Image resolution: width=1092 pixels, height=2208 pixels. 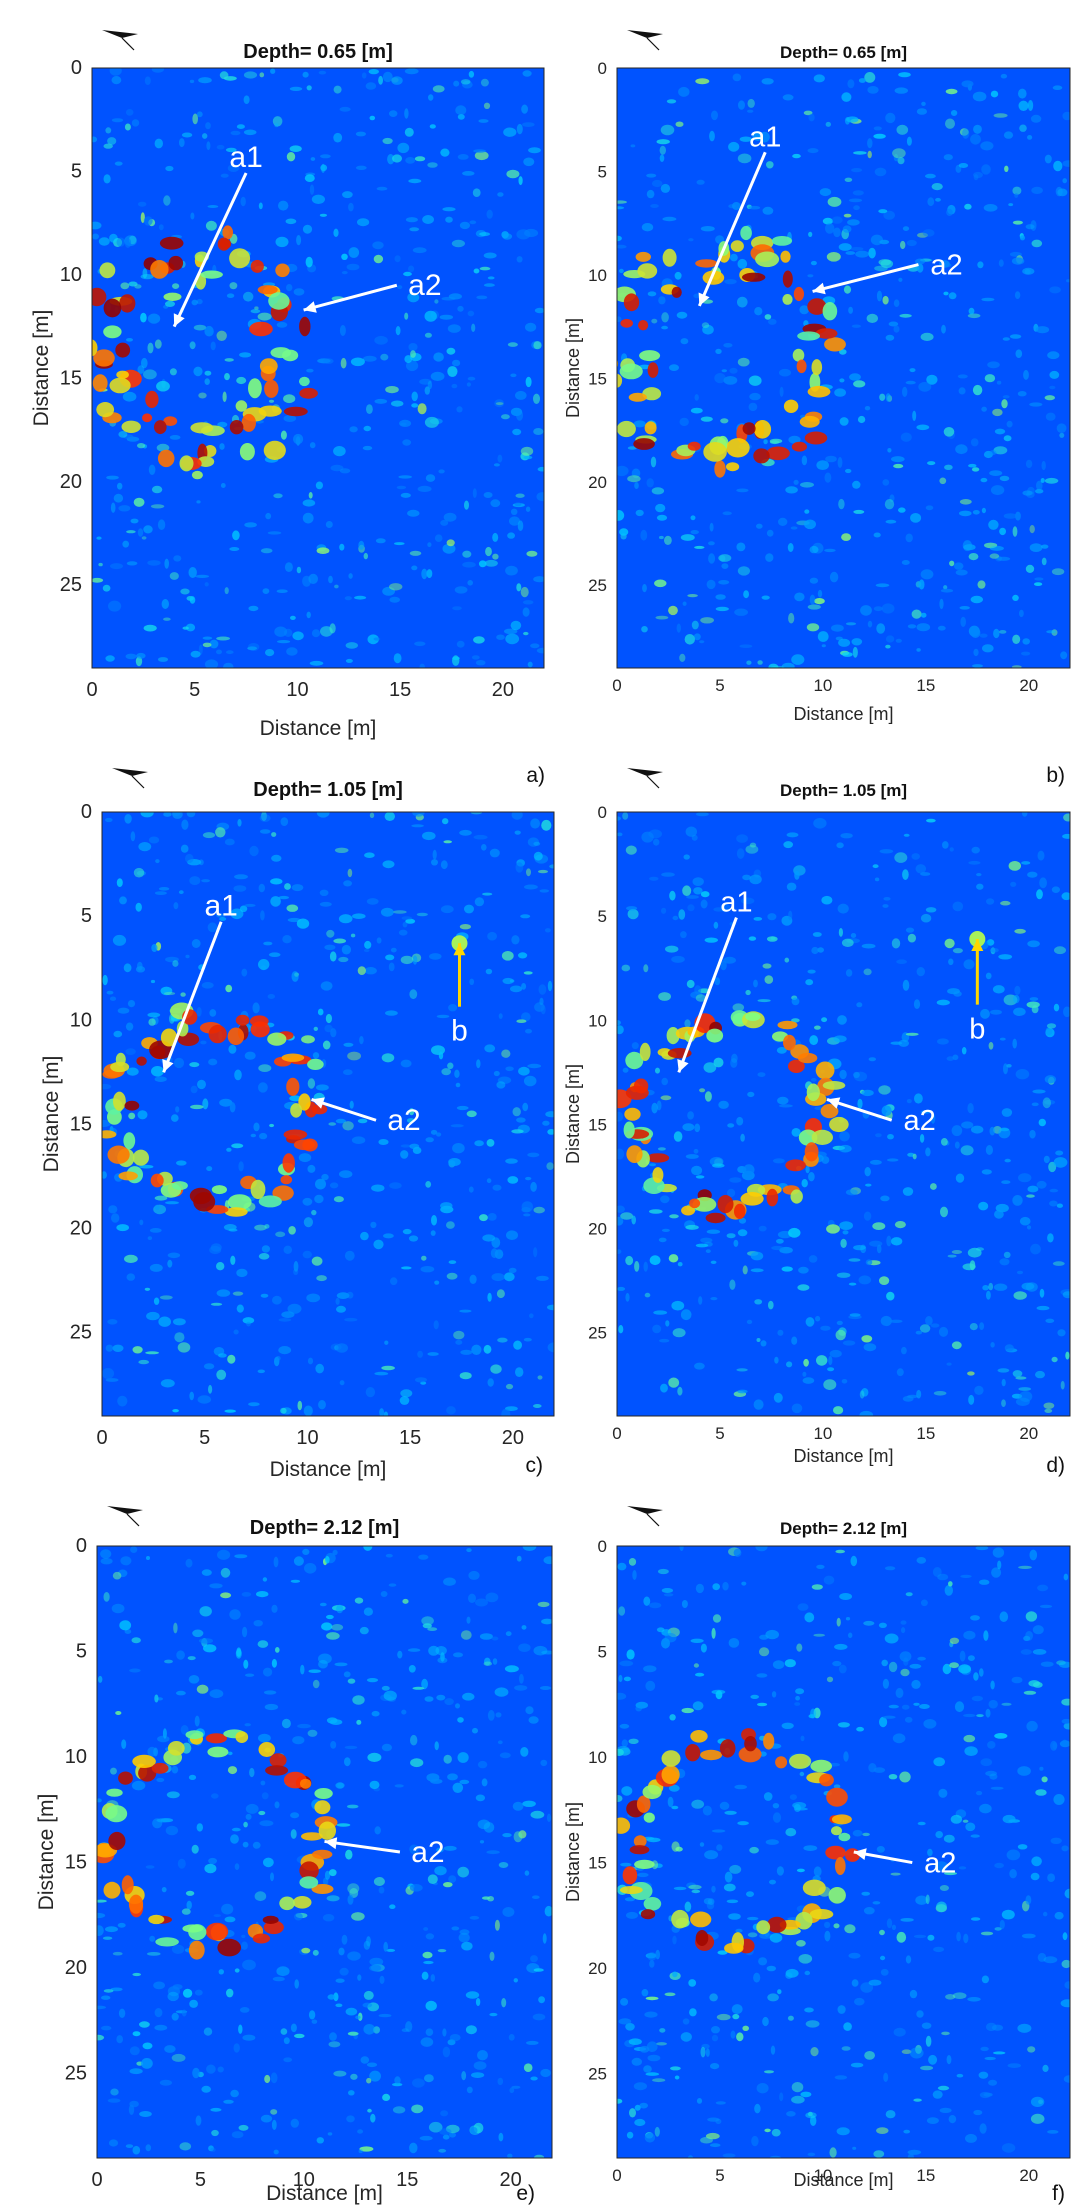 What do you see at coordinates (597, 1863) in the screenshot?
I see `y-tick-label: 15` at bounding box center [597, 1863].